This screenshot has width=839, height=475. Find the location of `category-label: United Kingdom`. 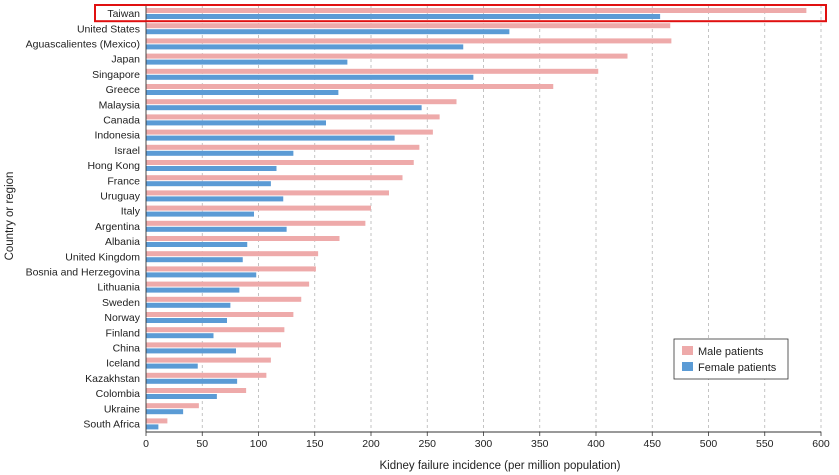

category-label: United Kingdom is located at coordinates (102, 257).